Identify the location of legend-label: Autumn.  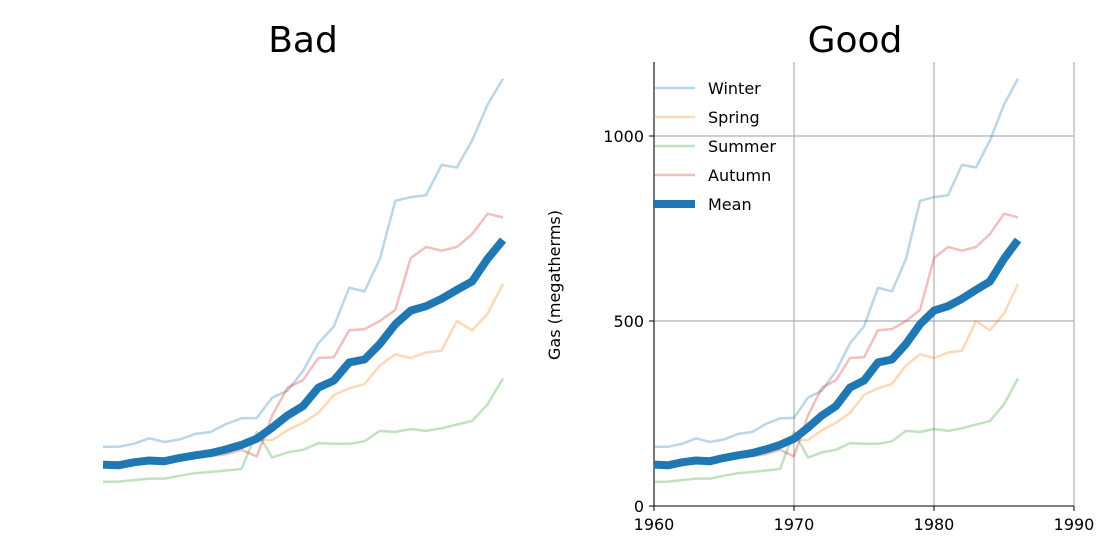
(739, 175).